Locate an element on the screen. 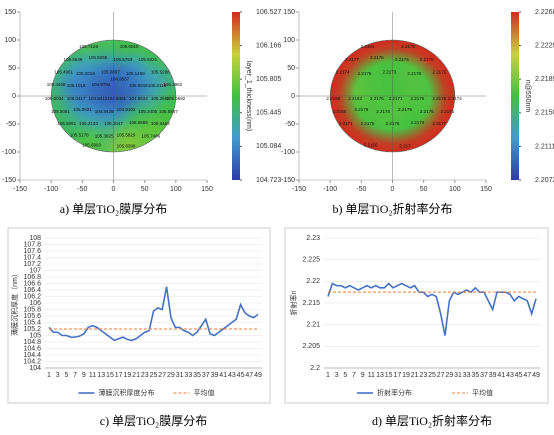 The height and width of the screenshot is (435, 554). point-label: 105.3405 is located at coordinates (147, 111).